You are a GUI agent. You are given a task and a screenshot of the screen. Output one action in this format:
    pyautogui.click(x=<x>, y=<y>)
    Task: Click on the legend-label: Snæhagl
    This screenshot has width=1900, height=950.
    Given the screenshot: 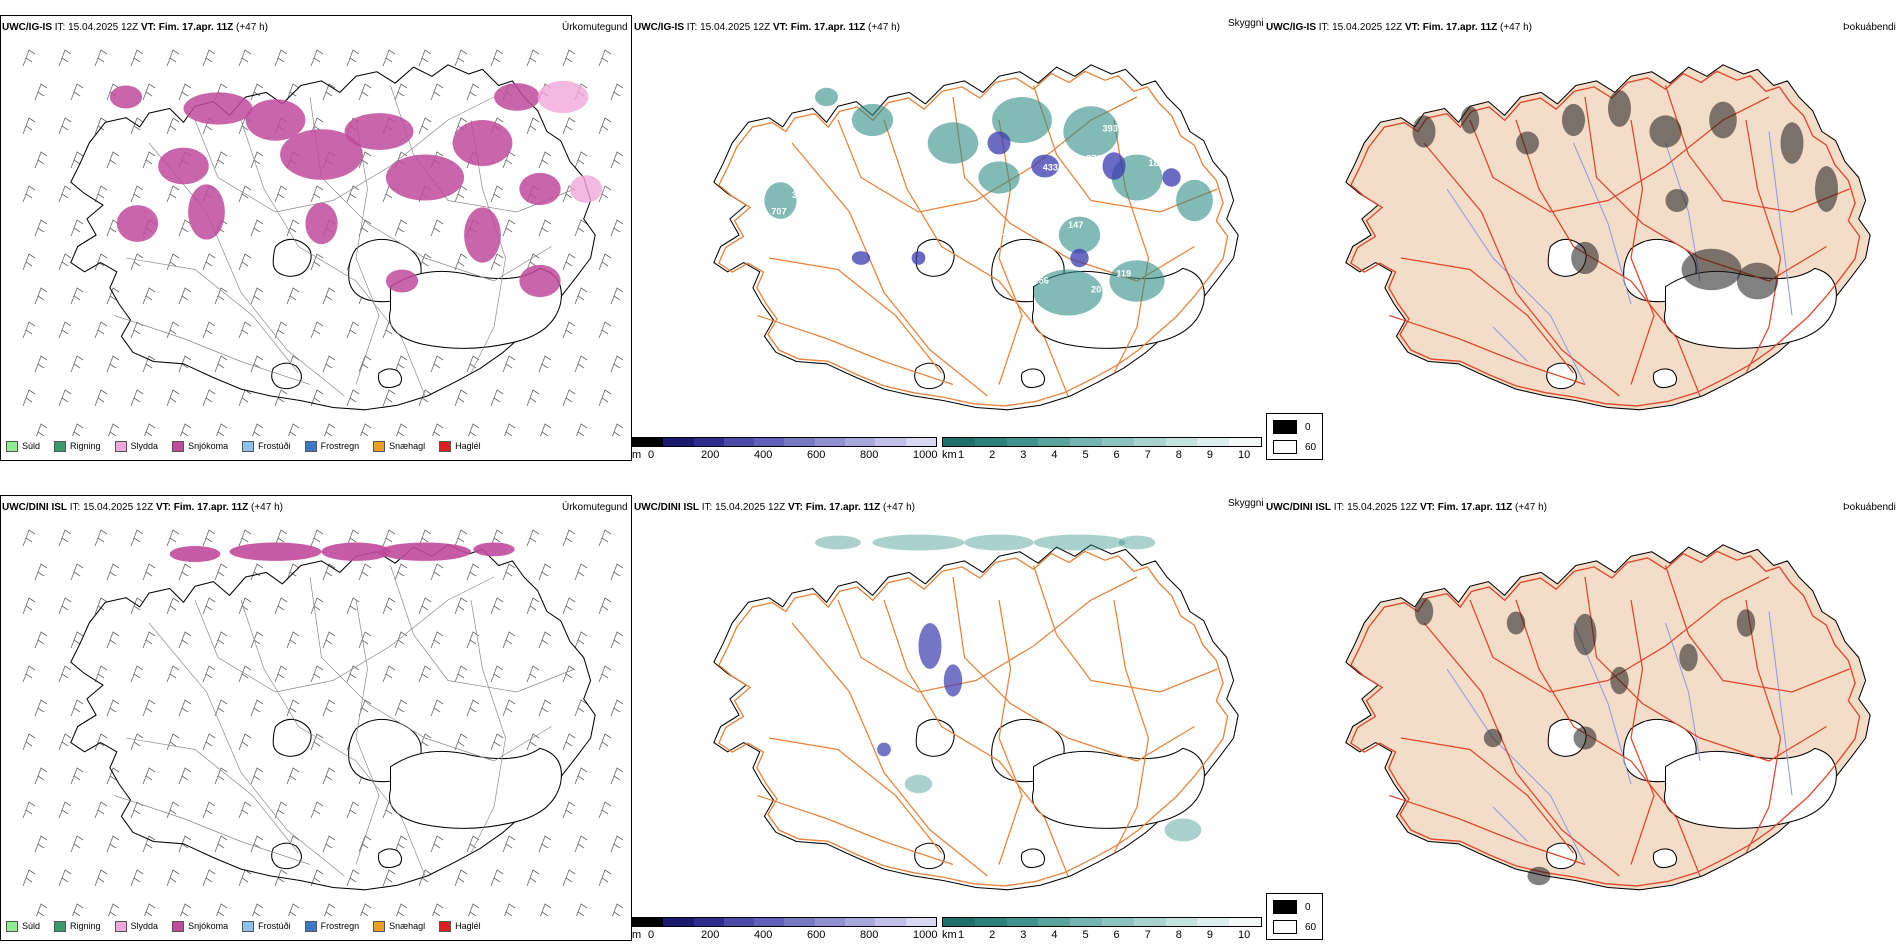 What is the action you would take?
    pyautogui.click(x=407, y=446)
    